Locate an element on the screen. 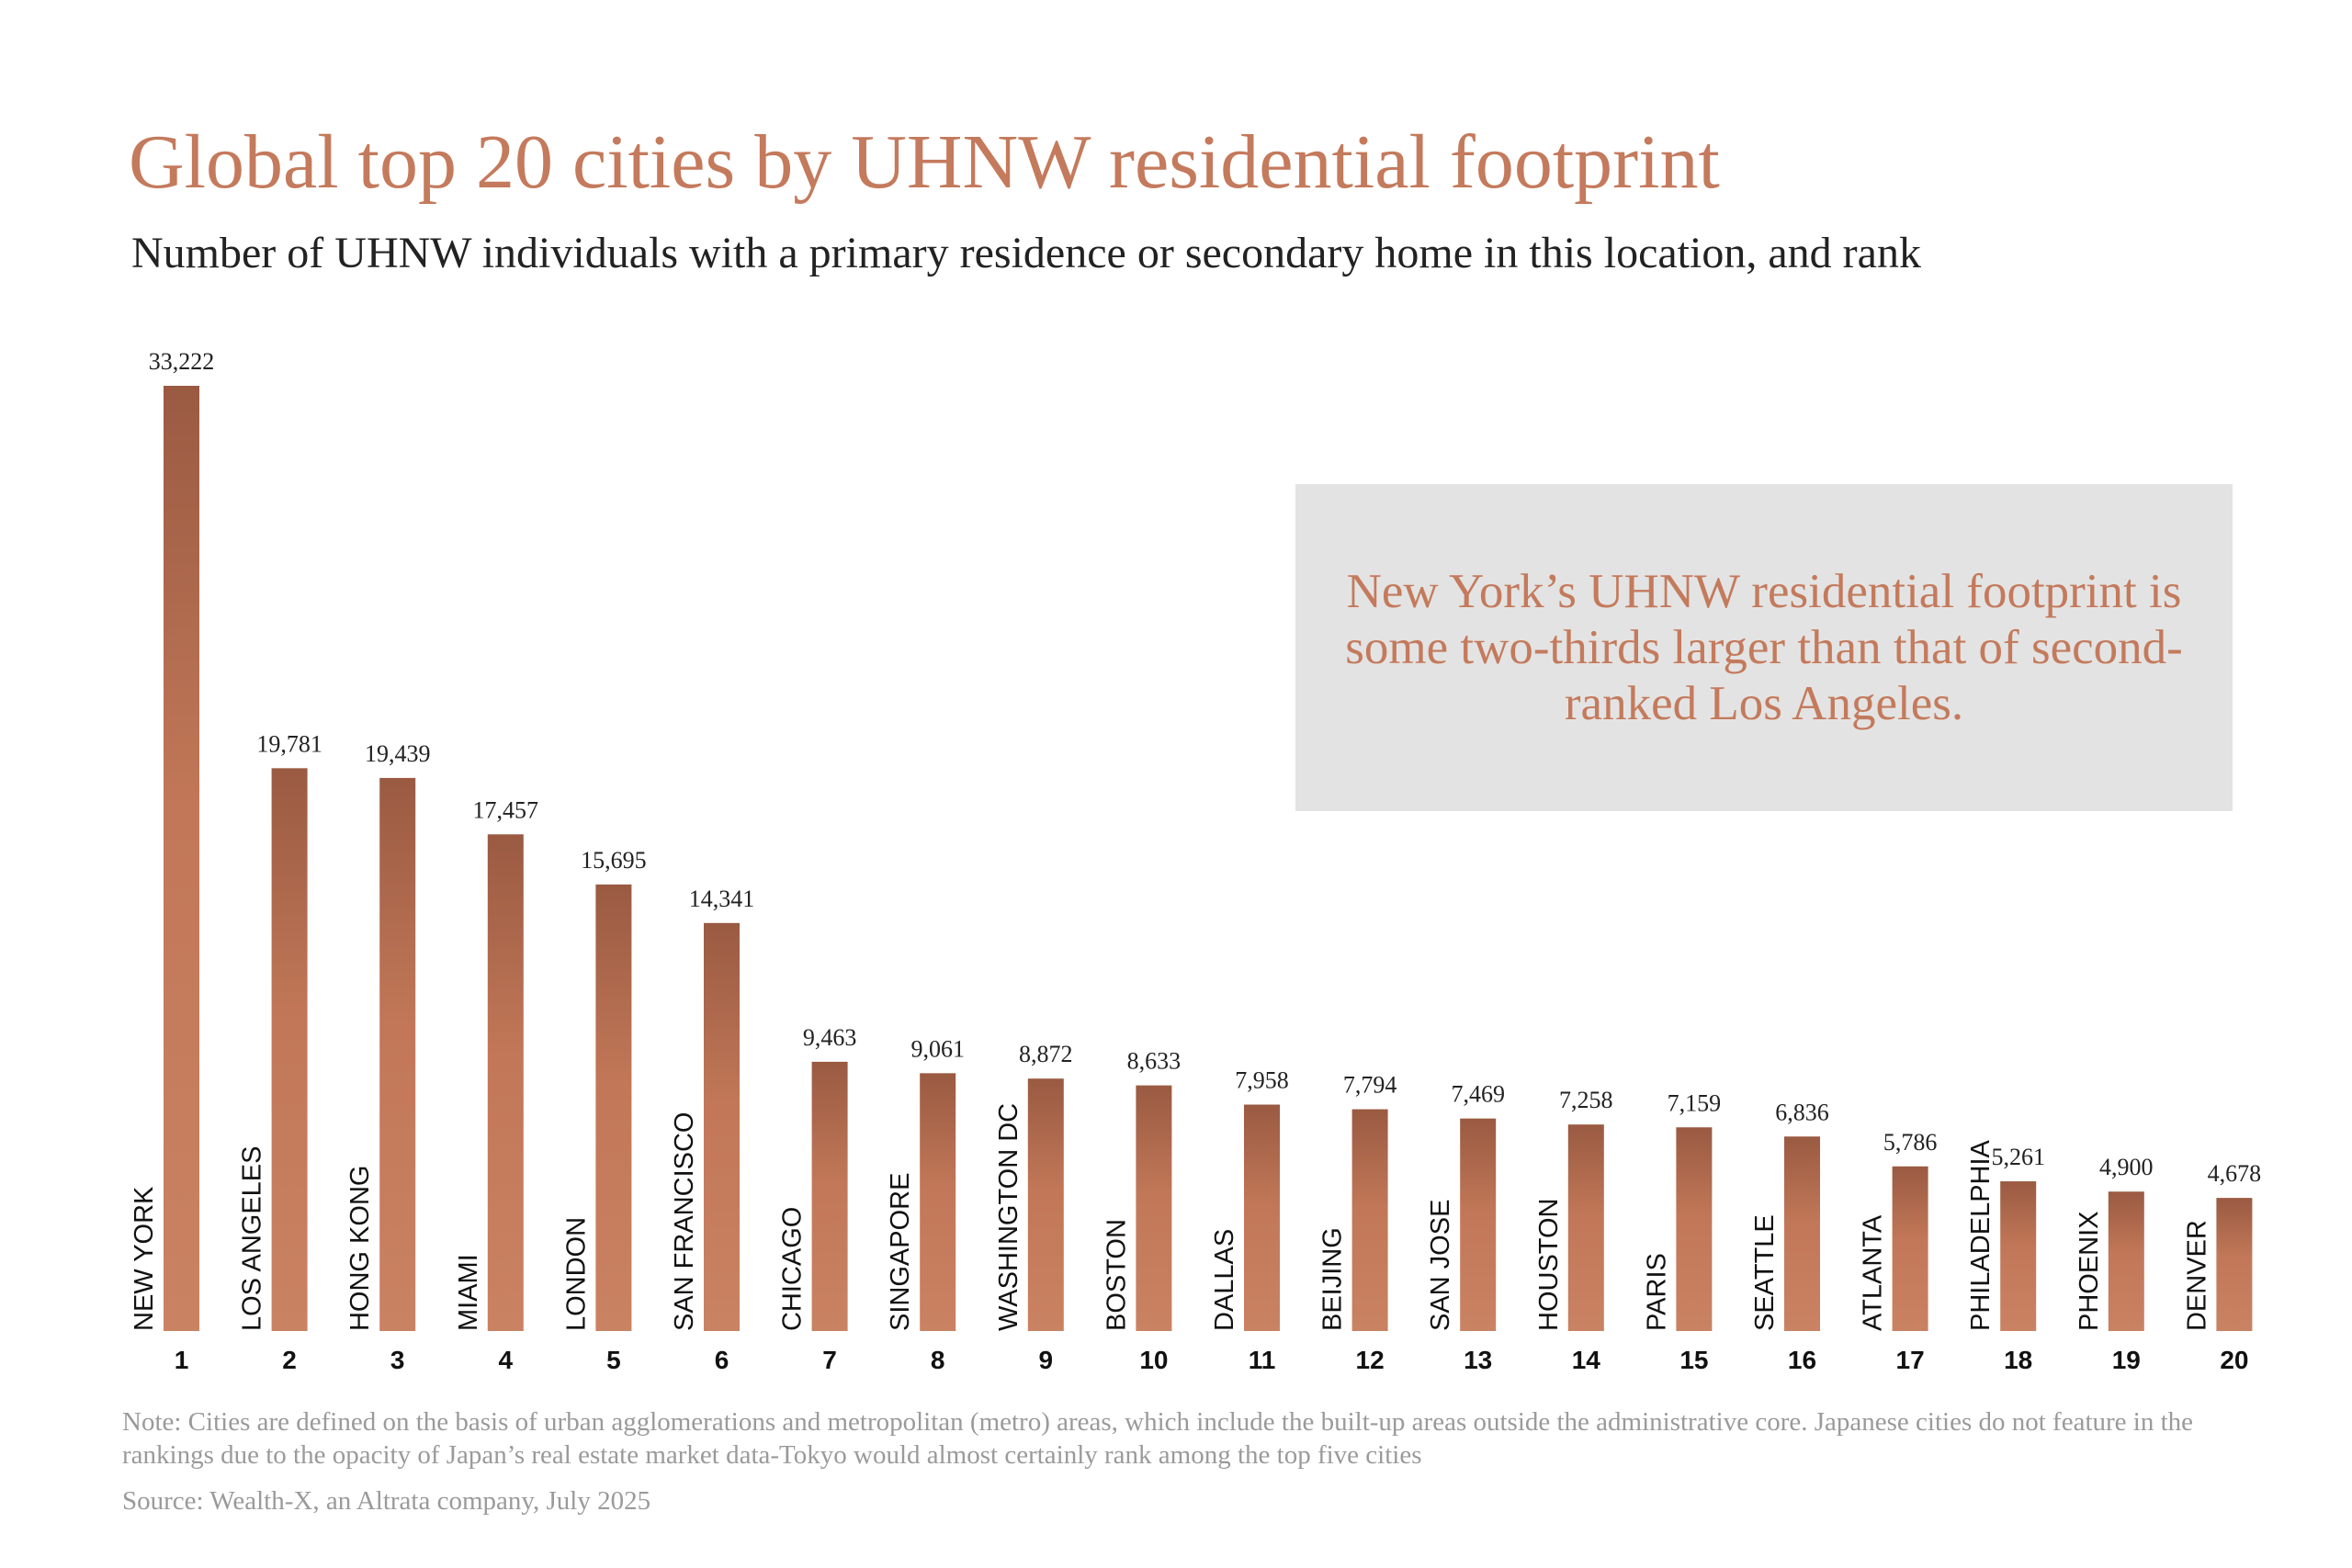 The width and height of the screenshot is (2352, 1568). rank-label: 14 is located at coordinates (1586, 1360).